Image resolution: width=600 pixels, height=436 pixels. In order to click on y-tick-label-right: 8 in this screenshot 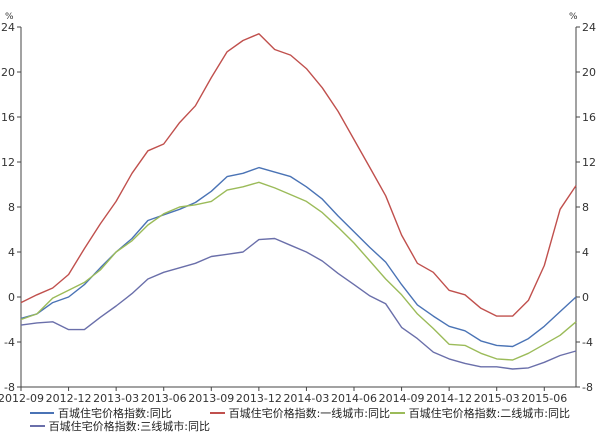, I will do `click(585, 207)`.